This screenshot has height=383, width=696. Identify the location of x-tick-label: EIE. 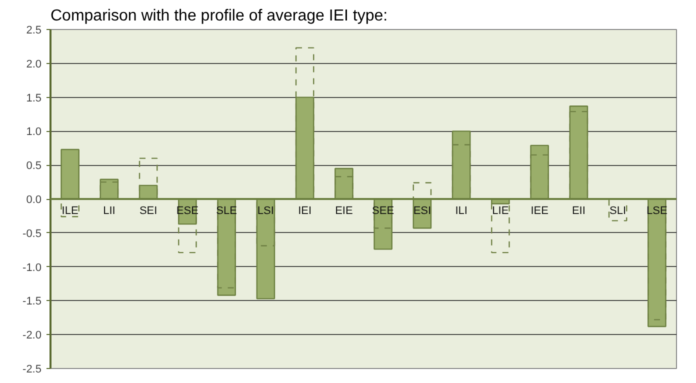
(344, 211).